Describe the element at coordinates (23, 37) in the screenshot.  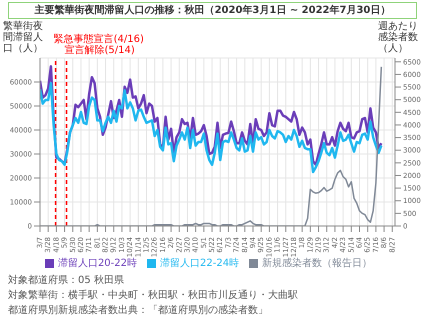
I see `y-axis-title: 繁華街夜間滞留人口（人）` at that location.